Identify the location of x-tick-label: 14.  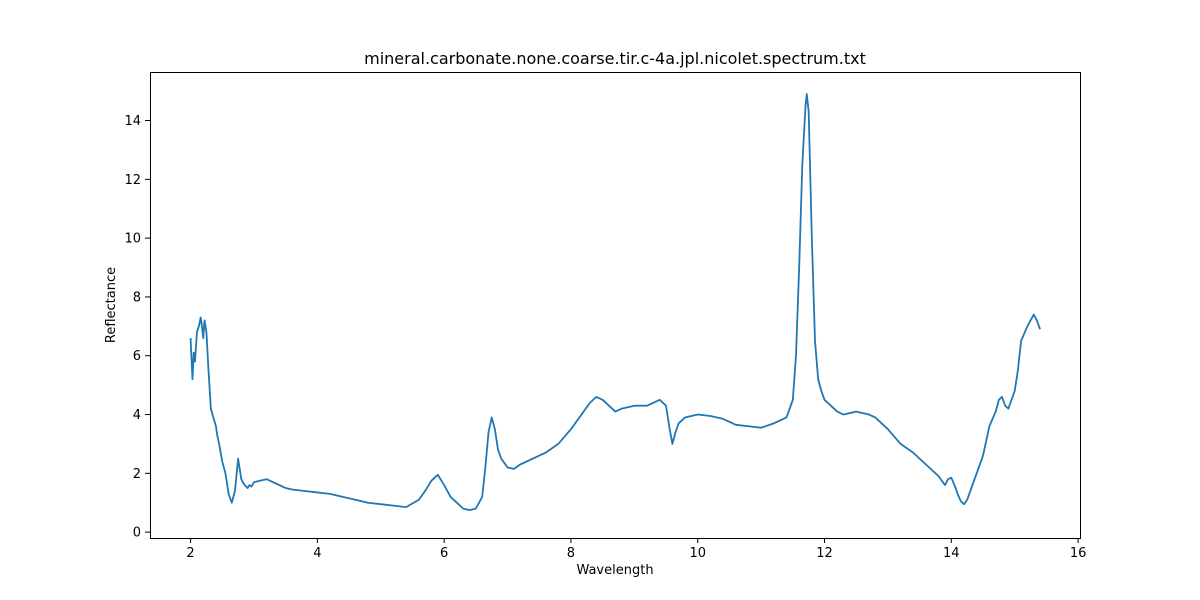
(951, 553).